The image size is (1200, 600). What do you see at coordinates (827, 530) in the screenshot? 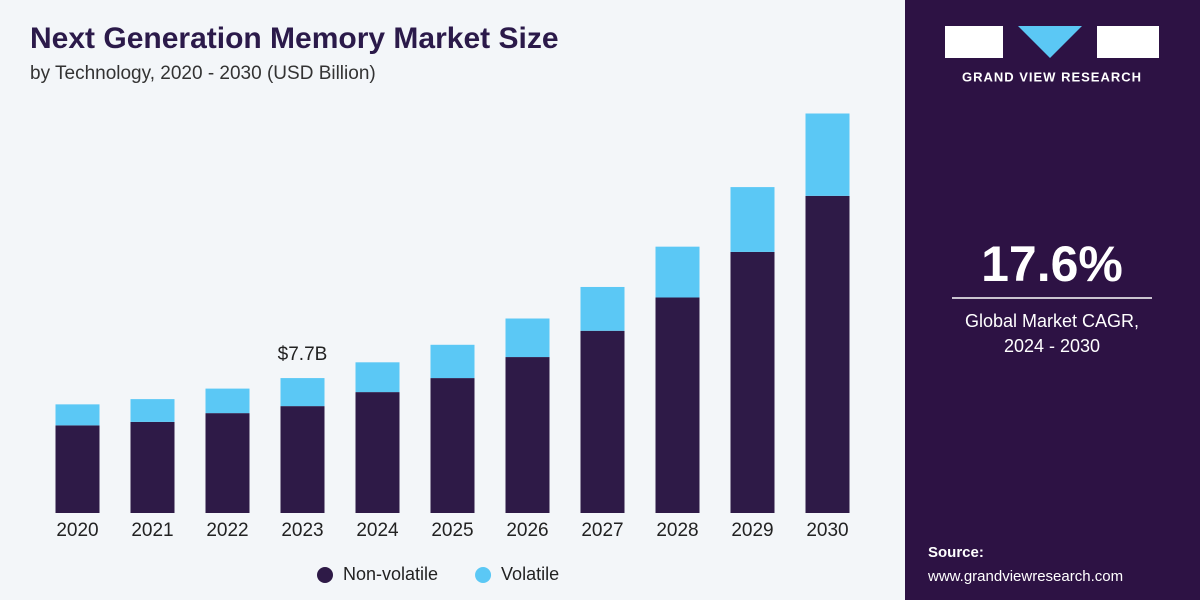
I see `x-tick-label: 2030` at bounding box center [827, 530].